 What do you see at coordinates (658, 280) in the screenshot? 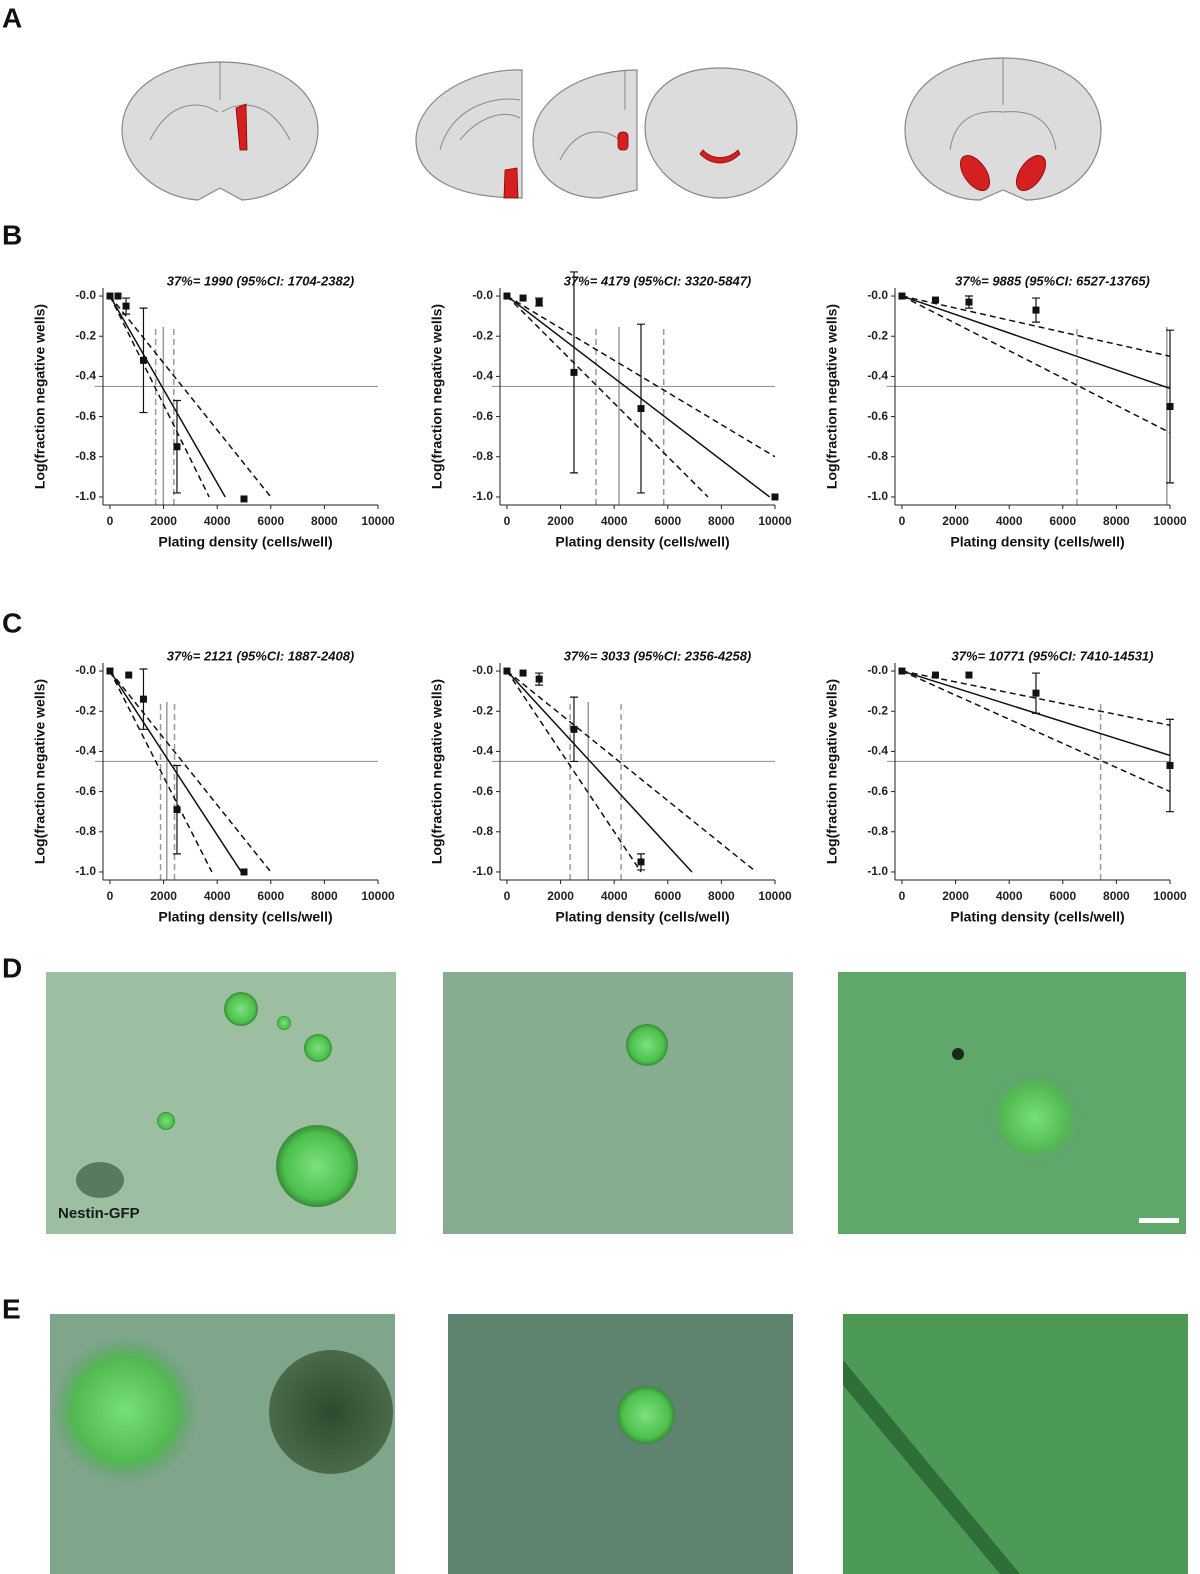
I see `chart-title: 37%= 4179 (95%CI: 3320-5847)` at bounding box center [658, 280].